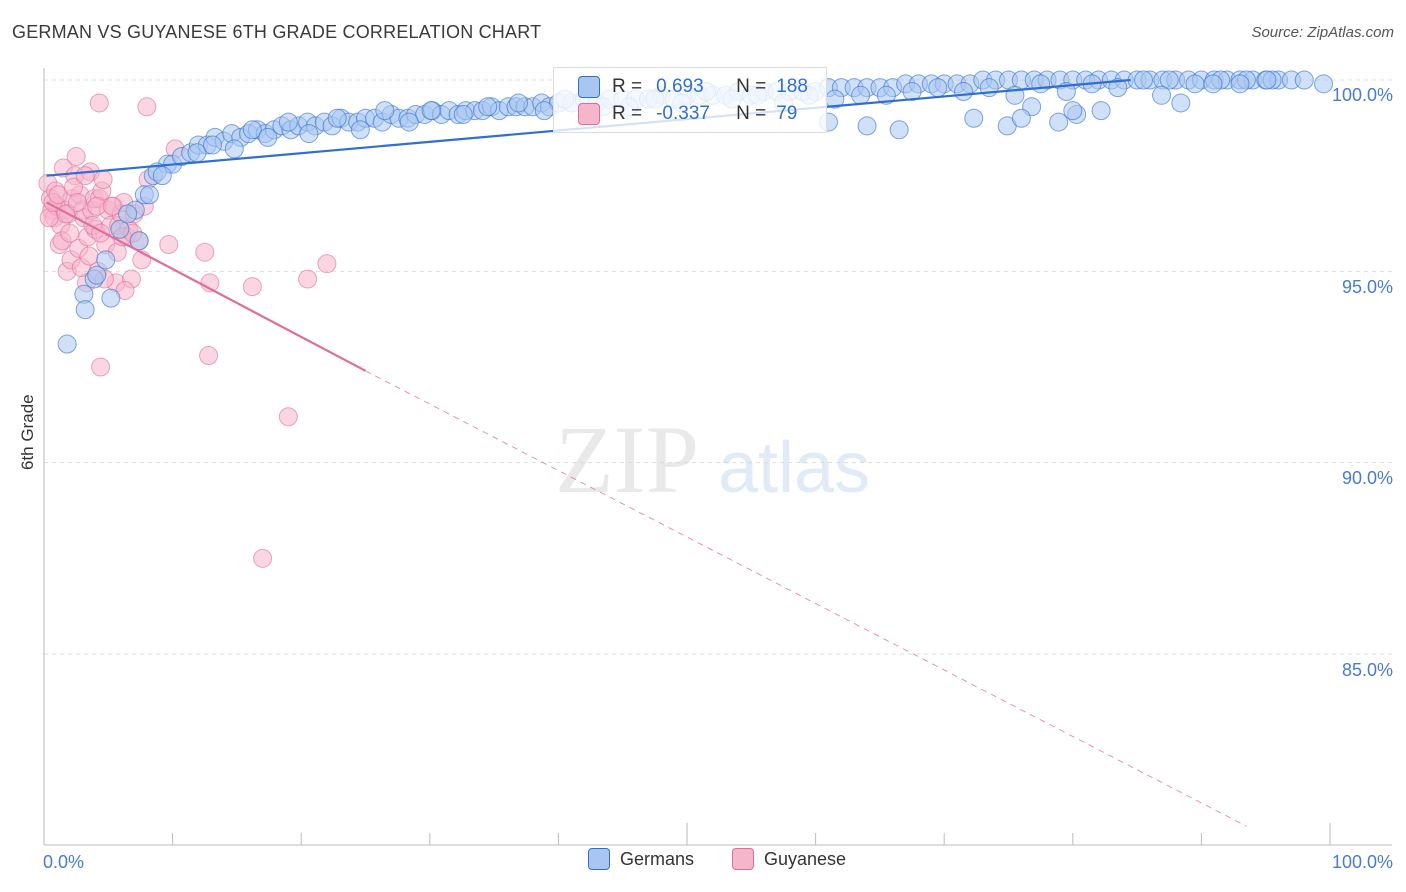 The height and width of the screenshot is (892, 1406). What do you see at coordinates (627, 459) in the screenshot?
I see `watermark-zip: ZIP` at bounding box center [627, 459].